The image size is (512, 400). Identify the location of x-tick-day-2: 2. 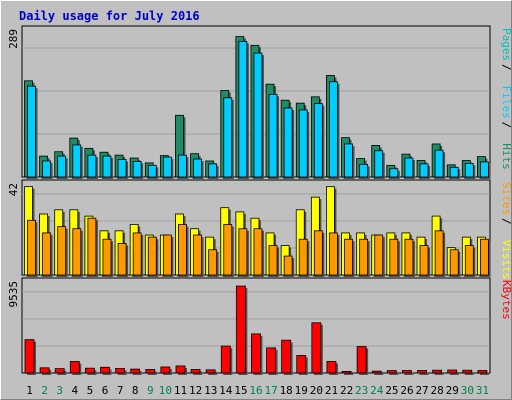
(44, 390).